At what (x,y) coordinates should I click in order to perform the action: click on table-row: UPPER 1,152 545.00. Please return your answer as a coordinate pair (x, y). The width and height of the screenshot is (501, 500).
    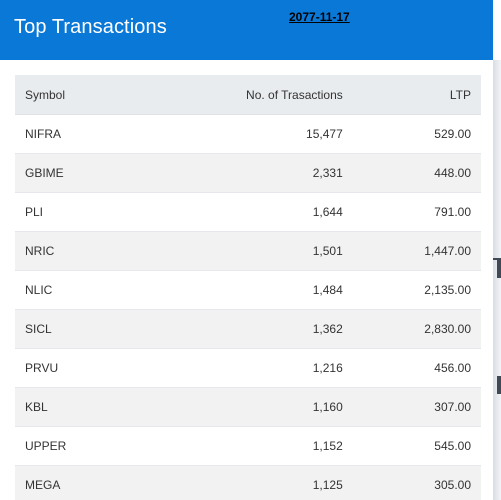
    Looking at the image, I should click on (248, 446).